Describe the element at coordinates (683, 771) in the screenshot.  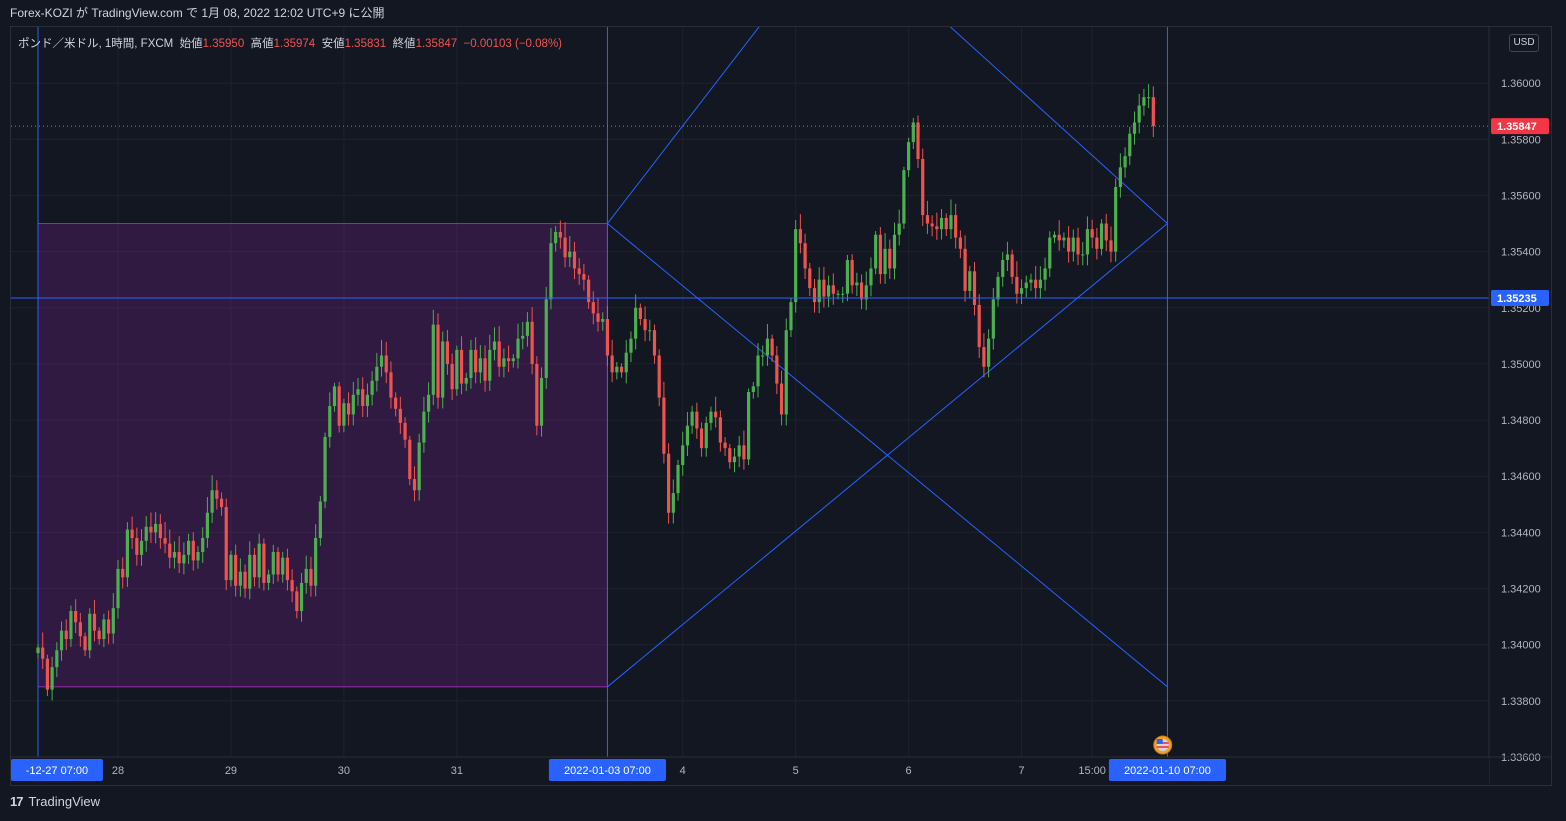
I see `time-tick-label: 4` at that location.